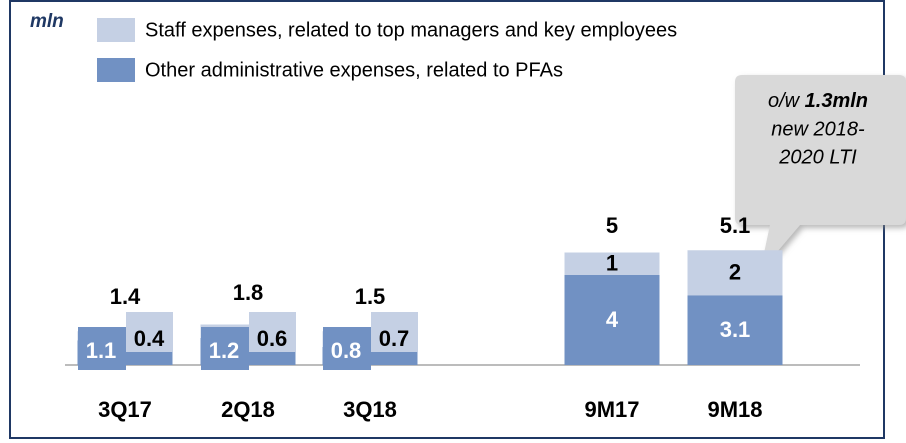  What do you see at coordinates (611, 409) in the screenshot?
I see `x-tick-label: 9M17` at bounding box center [611, 409].